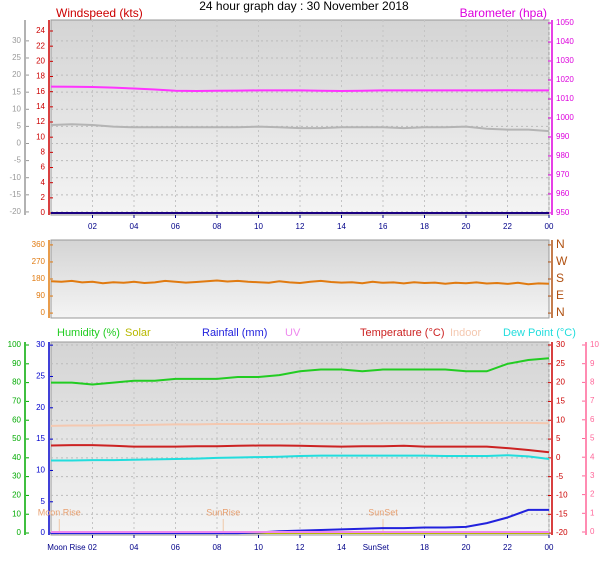 This screenshot has width=608, height=561. What do you see at coordinates (16, 457) in the screenshot?
I see `y-tick-label: 40` at bounding box center [16, 457].